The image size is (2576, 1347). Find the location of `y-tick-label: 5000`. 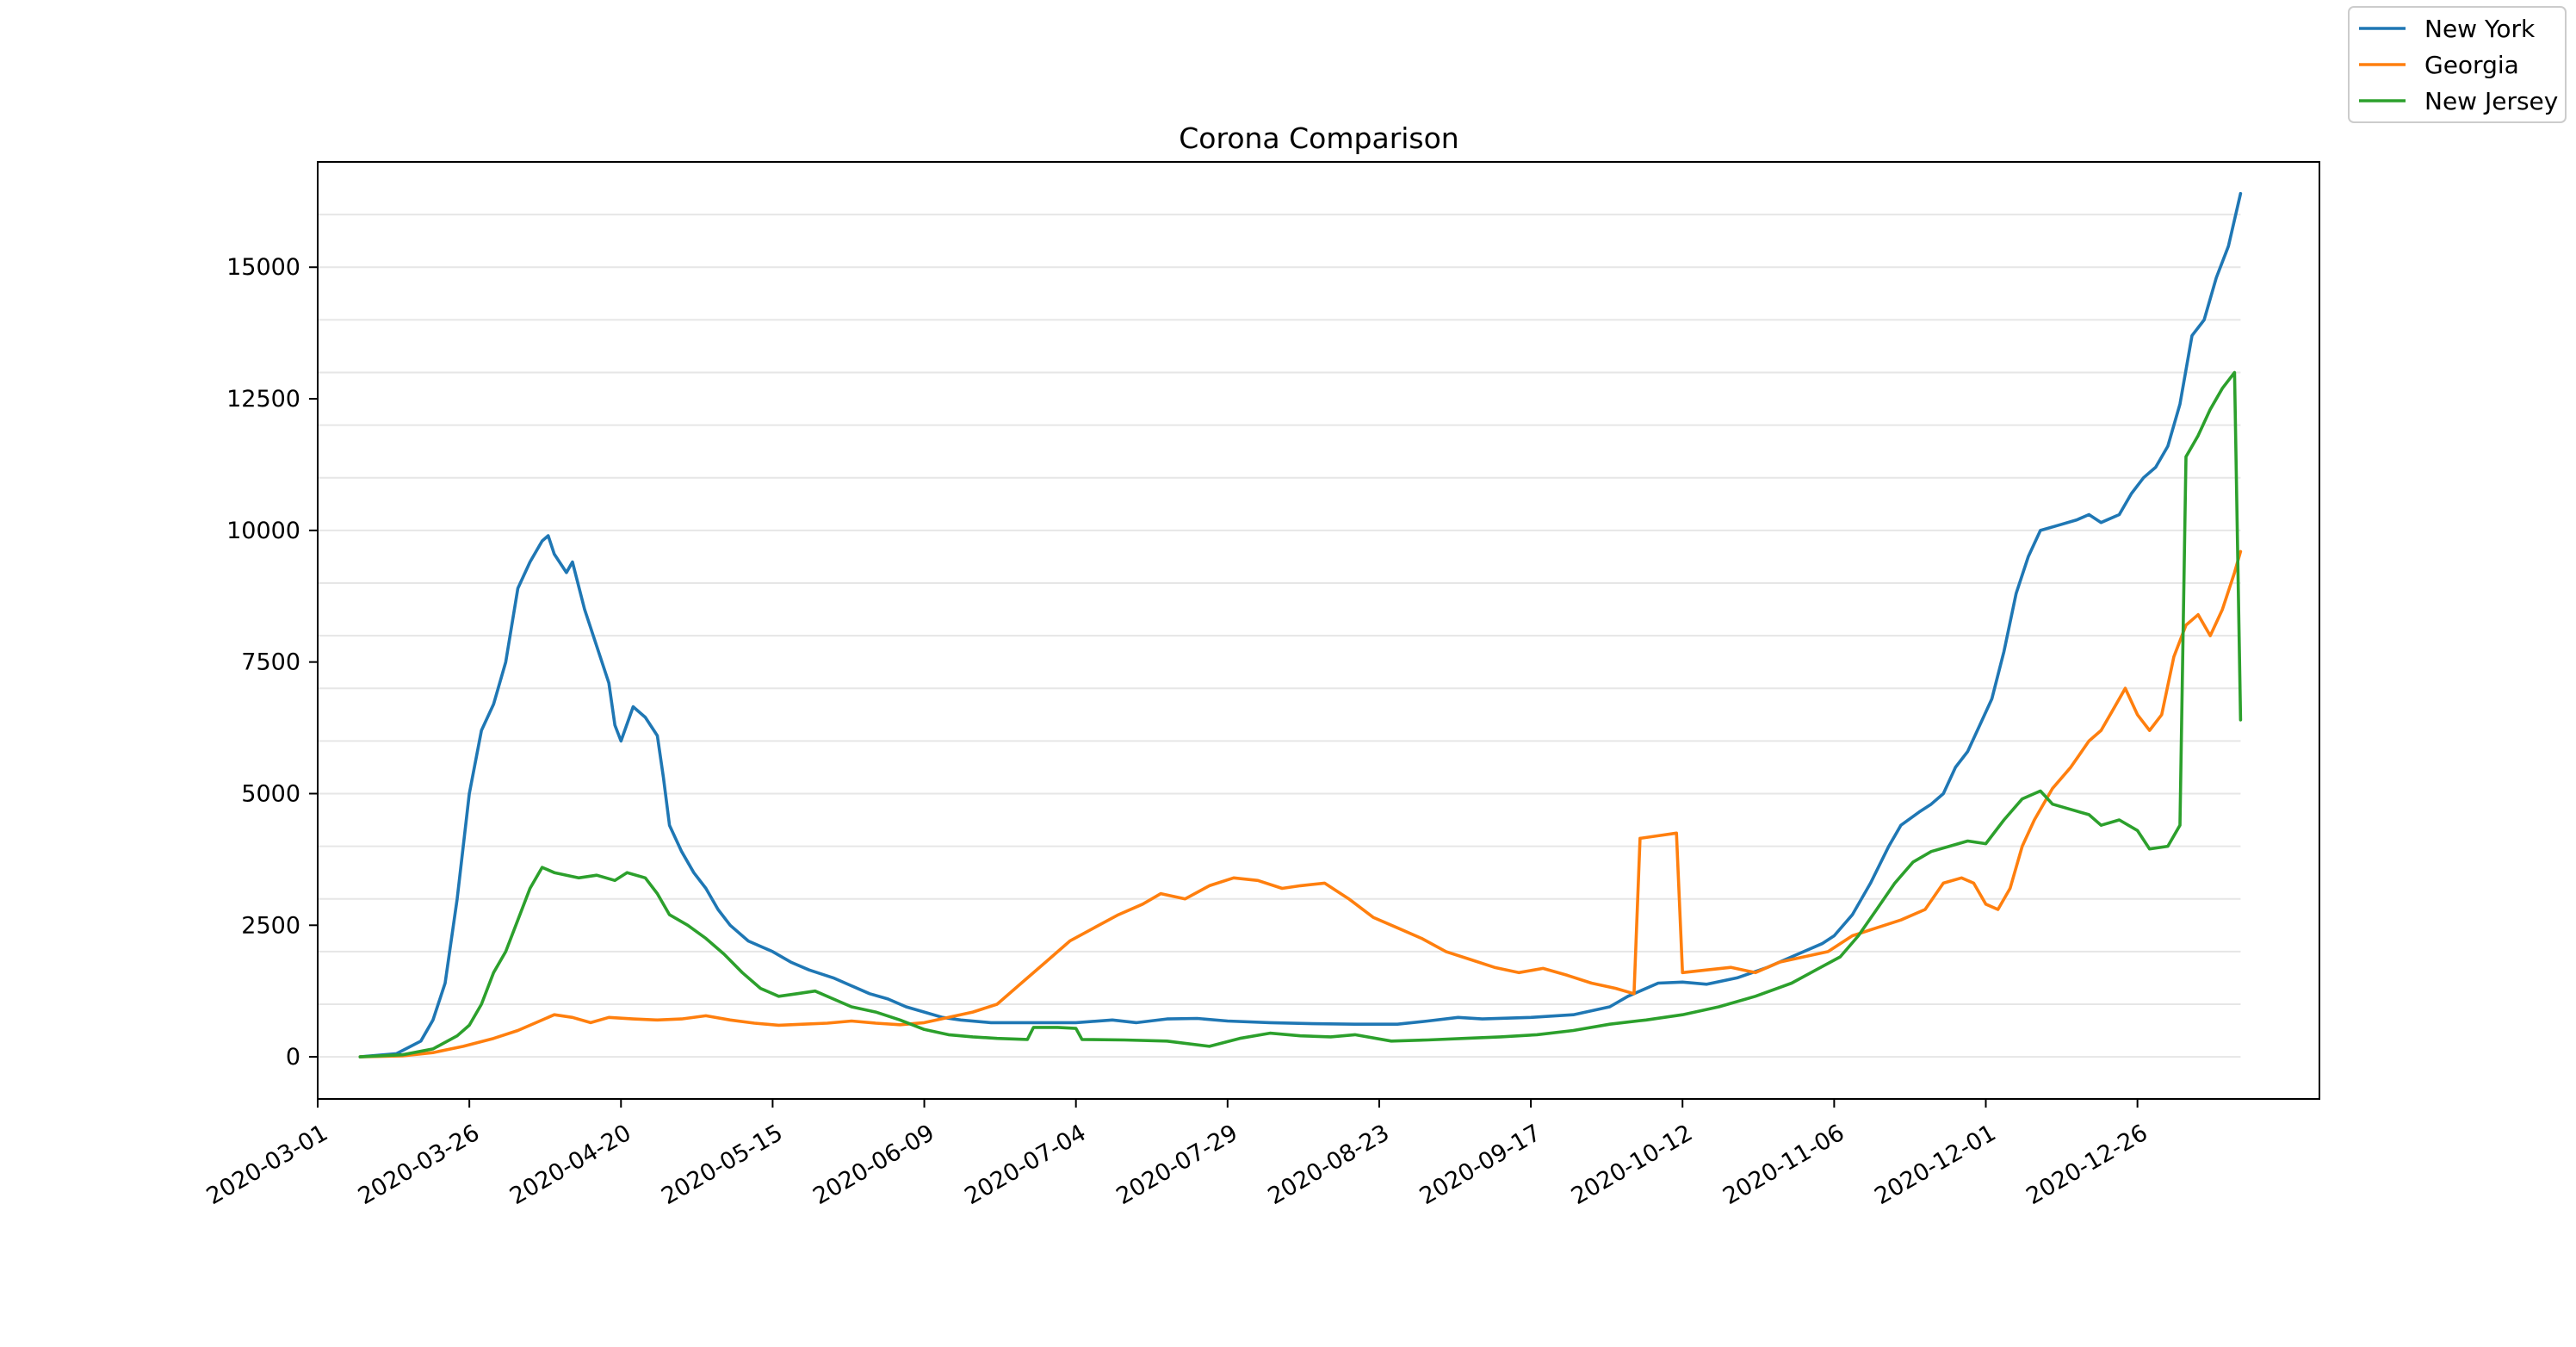

y-tick-label: 5000 is located at coordinates (271, 793).